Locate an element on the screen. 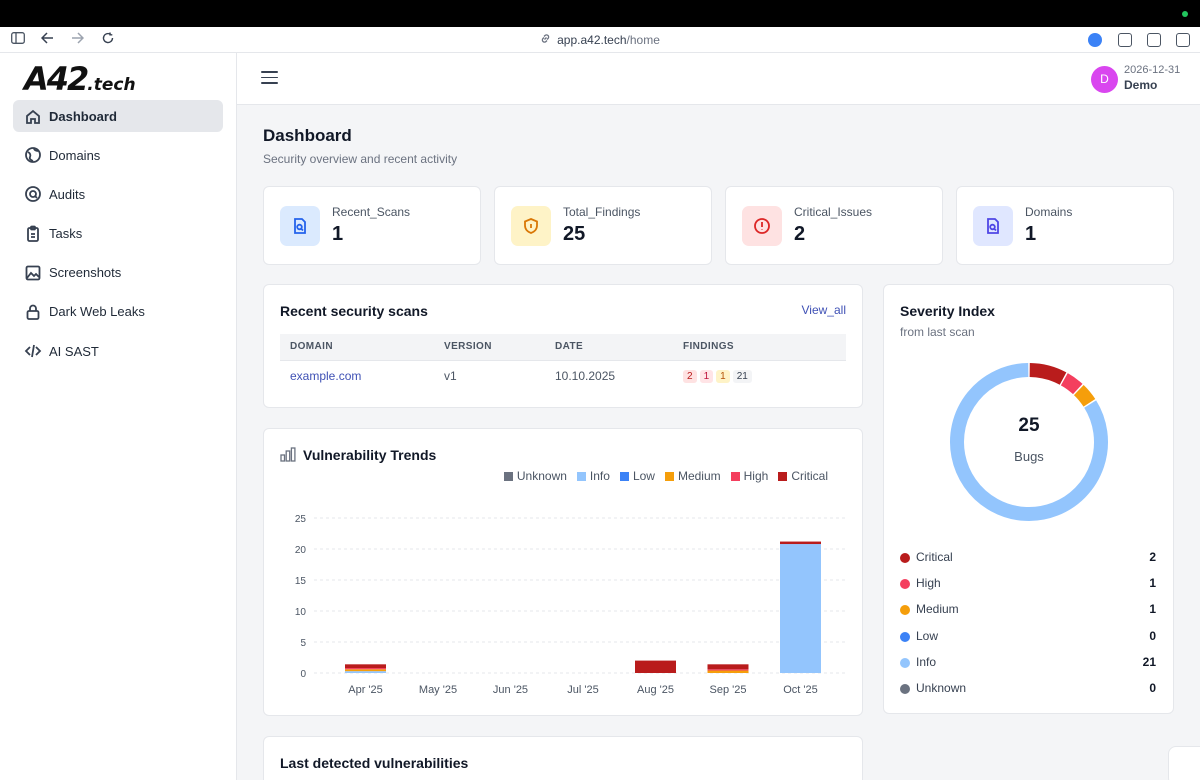  user-name: Demo is located at coordinates (1141, 85).